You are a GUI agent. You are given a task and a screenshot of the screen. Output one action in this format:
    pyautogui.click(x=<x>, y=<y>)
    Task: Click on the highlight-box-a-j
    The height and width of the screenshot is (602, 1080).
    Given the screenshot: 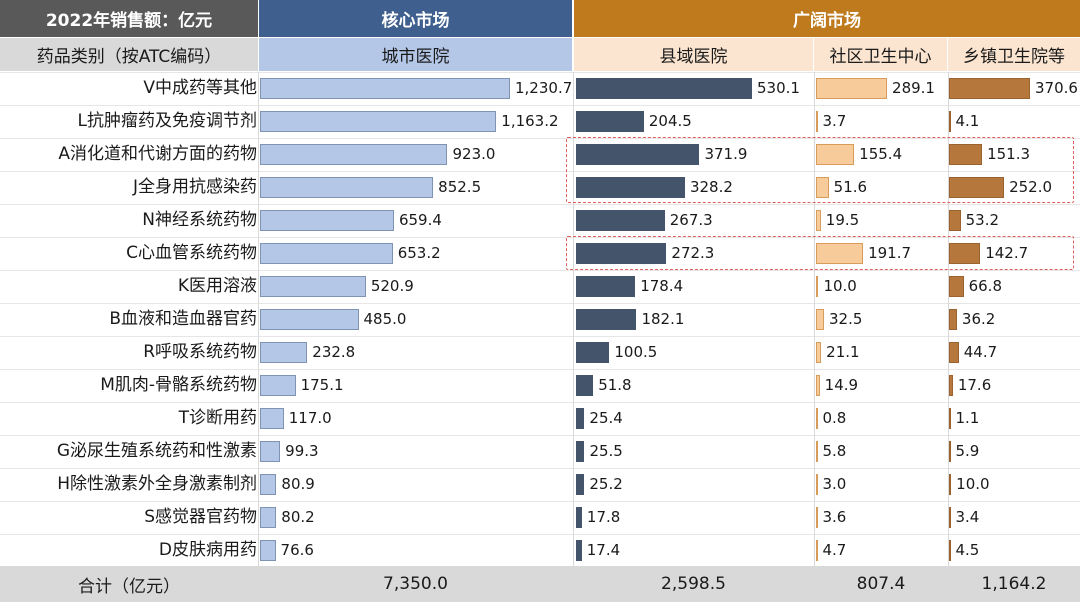 What is the action you would take?
    pyautogui.click(x=820, y=170)
    